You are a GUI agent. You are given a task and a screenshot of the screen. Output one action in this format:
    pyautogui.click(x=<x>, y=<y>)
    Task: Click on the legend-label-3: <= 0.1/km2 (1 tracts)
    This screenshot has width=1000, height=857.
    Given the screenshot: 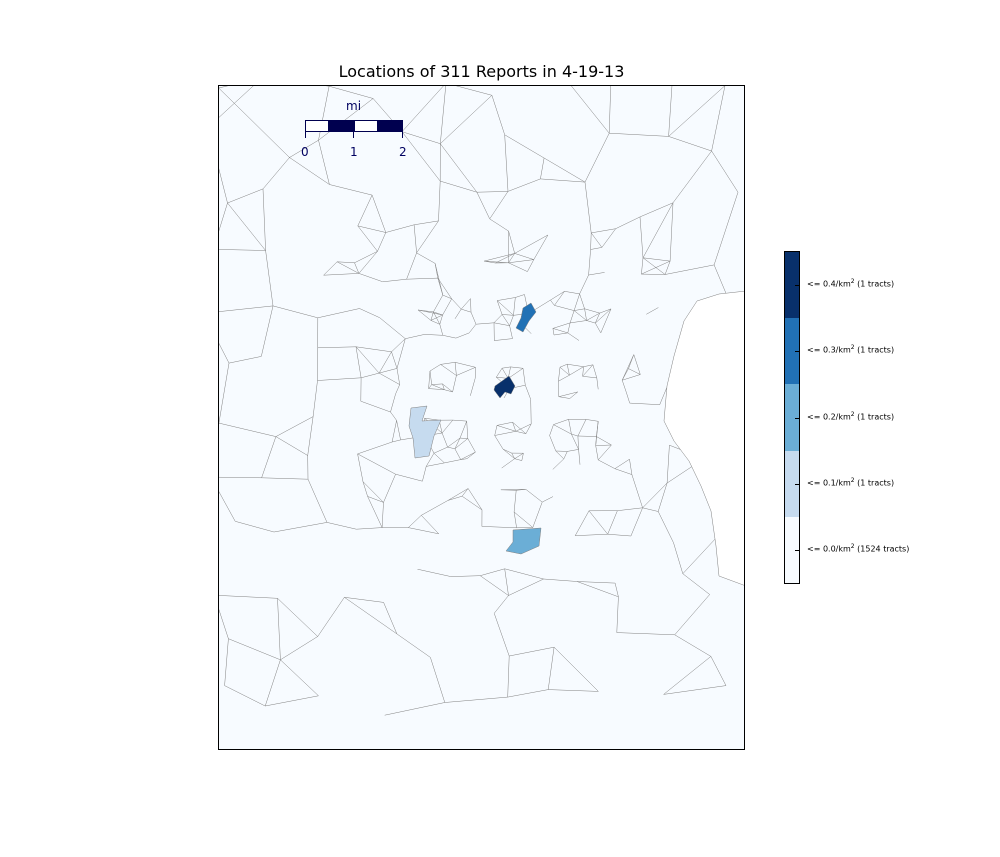 What is the action you would take?
    pyautogui.click(x=850, y=482)
    